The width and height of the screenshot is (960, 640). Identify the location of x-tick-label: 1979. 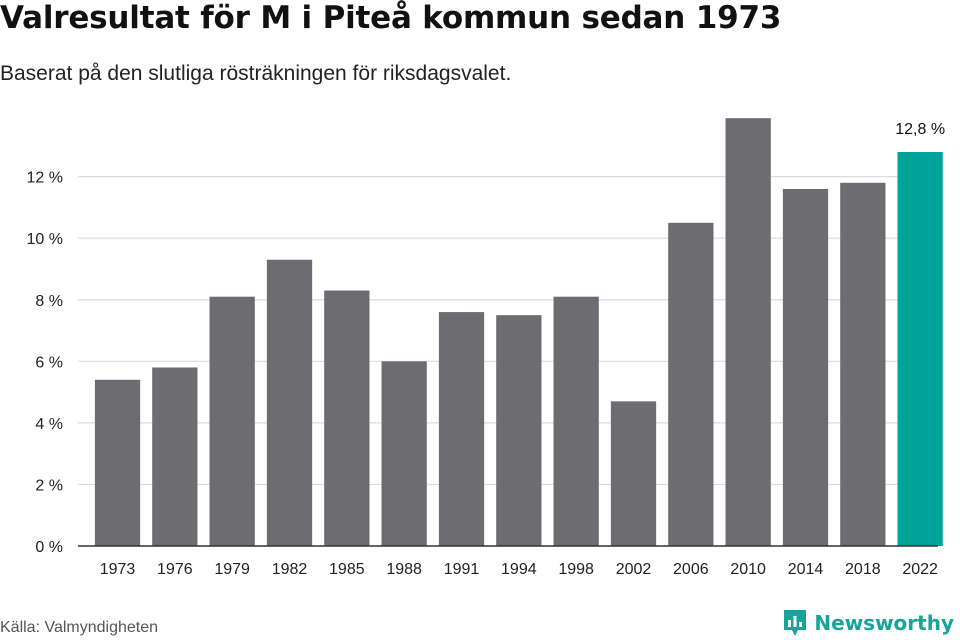
(232, 569).